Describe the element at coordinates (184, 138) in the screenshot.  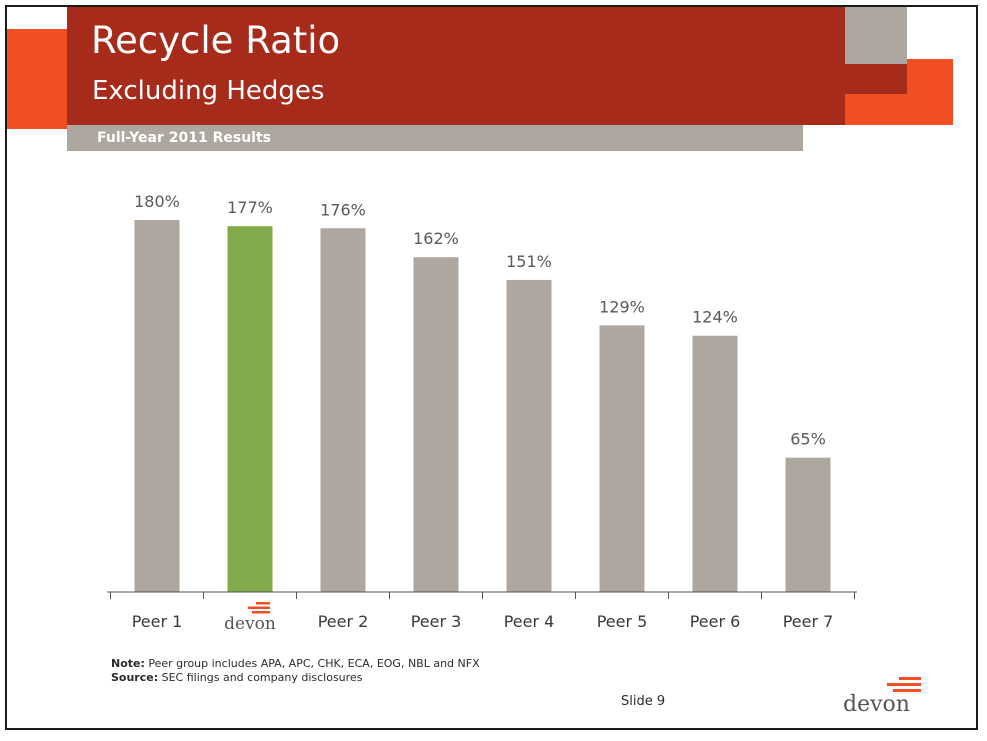
I see `results-label: Full-Year 2011 Results` at that location.